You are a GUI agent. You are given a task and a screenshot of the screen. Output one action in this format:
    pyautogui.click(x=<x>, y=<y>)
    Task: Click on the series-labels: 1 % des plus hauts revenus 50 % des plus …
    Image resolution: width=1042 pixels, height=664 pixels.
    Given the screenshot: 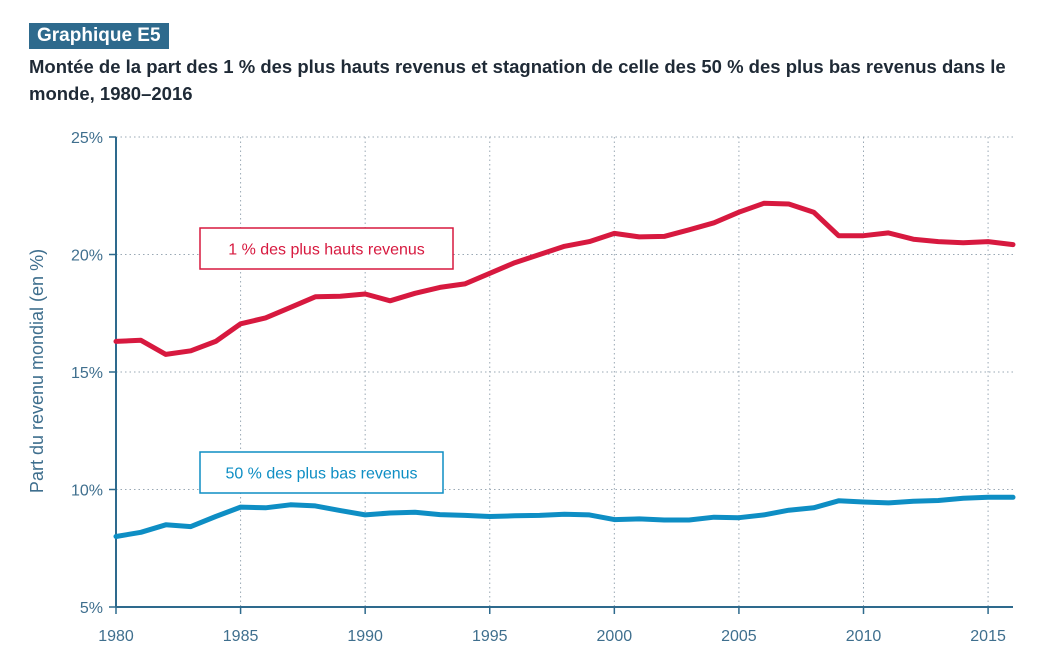 What is the action you would take?
    pyautogui.click(x=326, y=360)
    